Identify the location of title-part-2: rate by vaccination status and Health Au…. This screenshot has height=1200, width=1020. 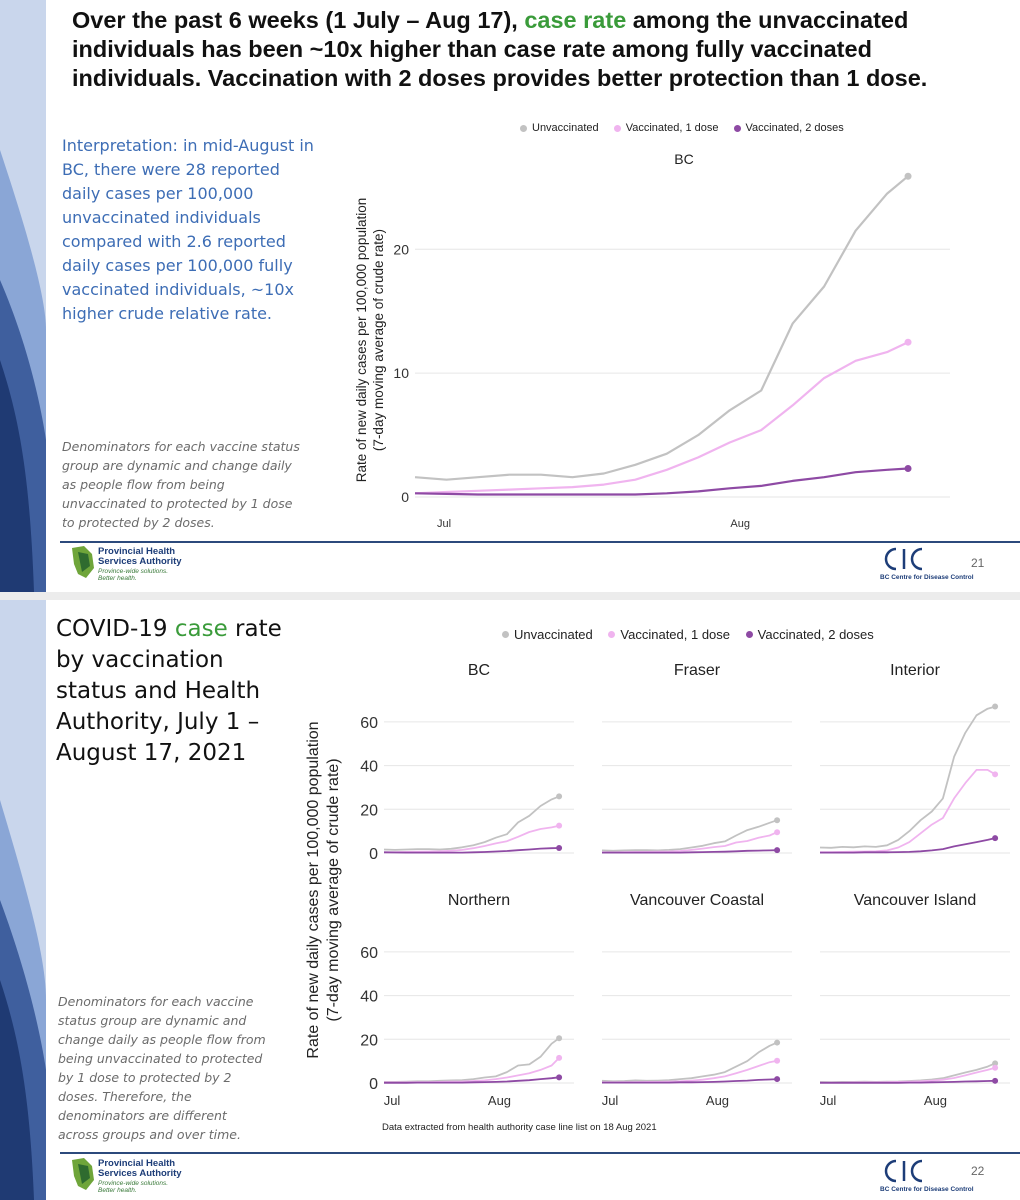
(169, 691).